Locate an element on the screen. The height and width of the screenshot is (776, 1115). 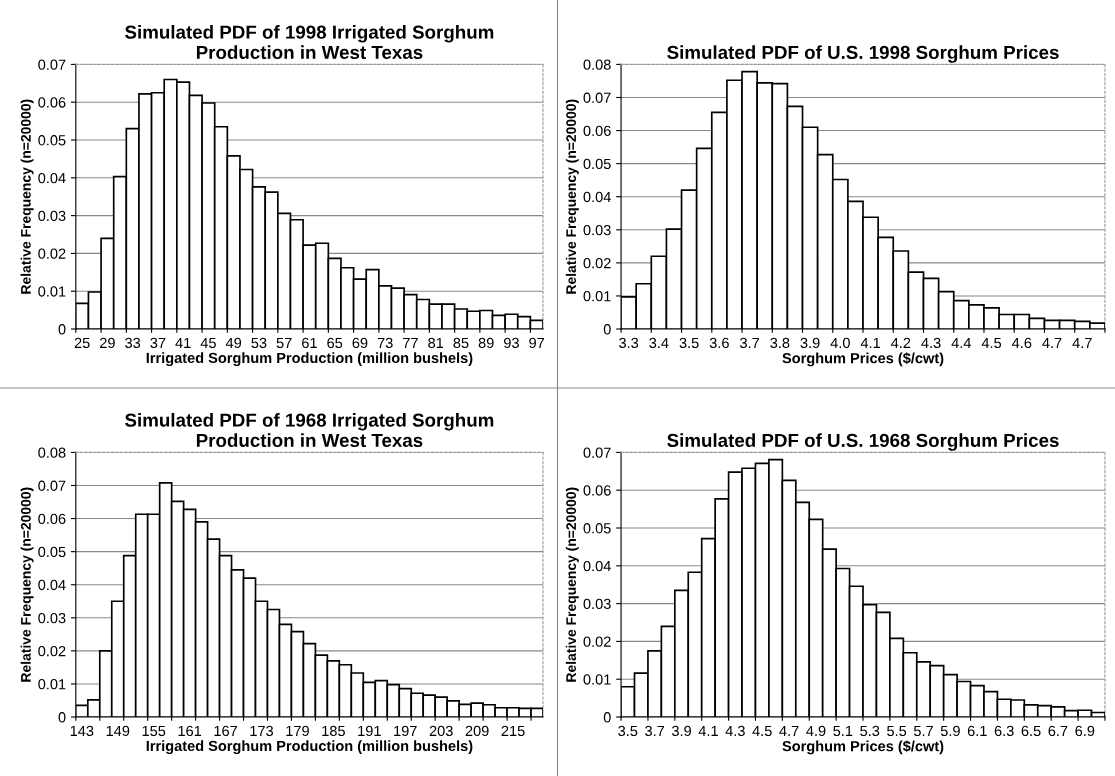
chart-title: Simulated PDF of 1968 Irrigated Sorghum Production in West Texas is located at coordinates (309, 430).